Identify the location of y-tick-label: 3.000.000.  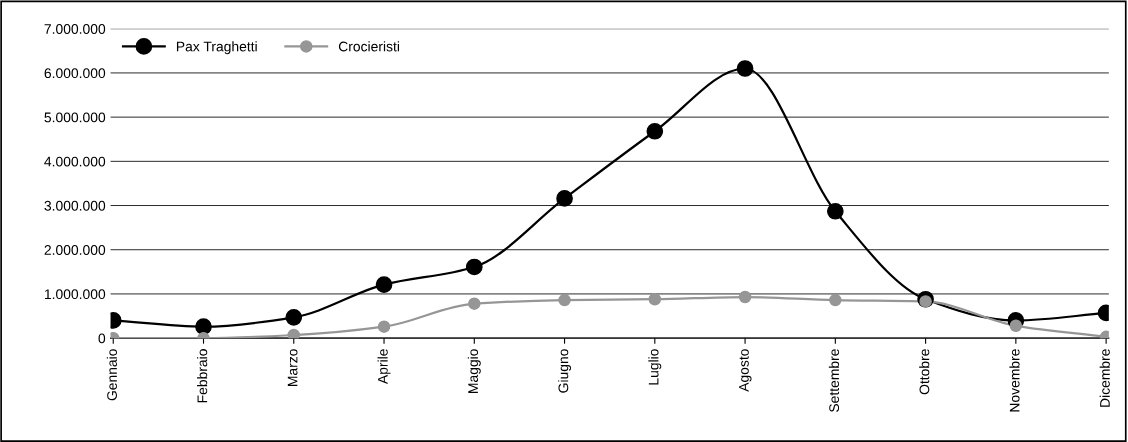
(75, 205).